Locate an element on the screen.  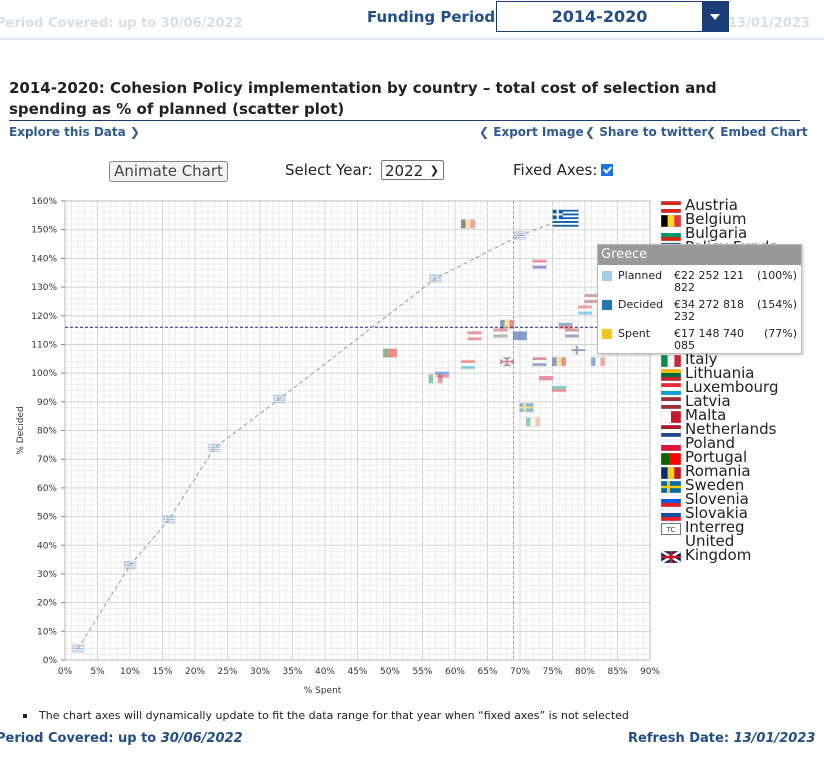
legend-item-portugal: Portugal is located at coordinates (741, 457).